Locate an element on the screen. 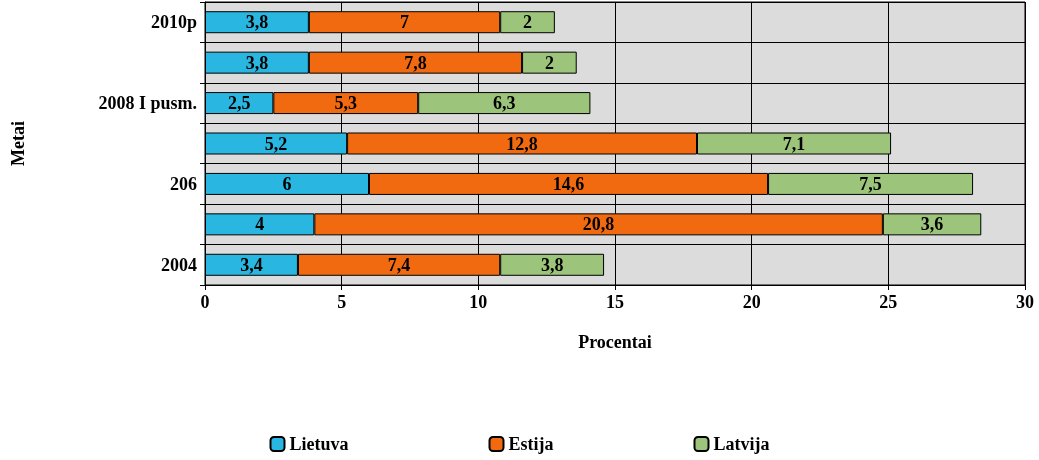  data-label: 2,5 is located at coordinates (239, 103).